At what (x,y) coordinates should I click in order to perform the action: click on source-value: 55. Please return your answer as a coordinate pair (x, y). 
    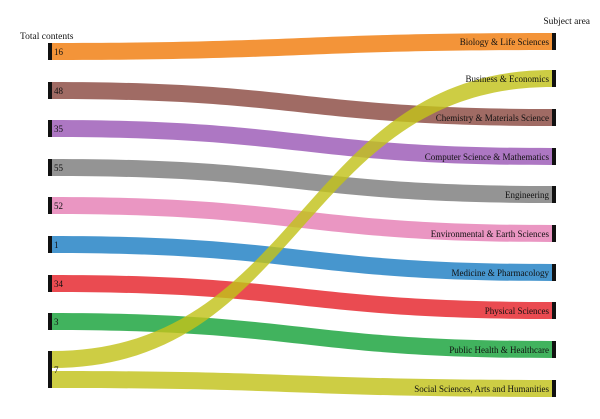
    Looking at the image, I should click on (59, 168).